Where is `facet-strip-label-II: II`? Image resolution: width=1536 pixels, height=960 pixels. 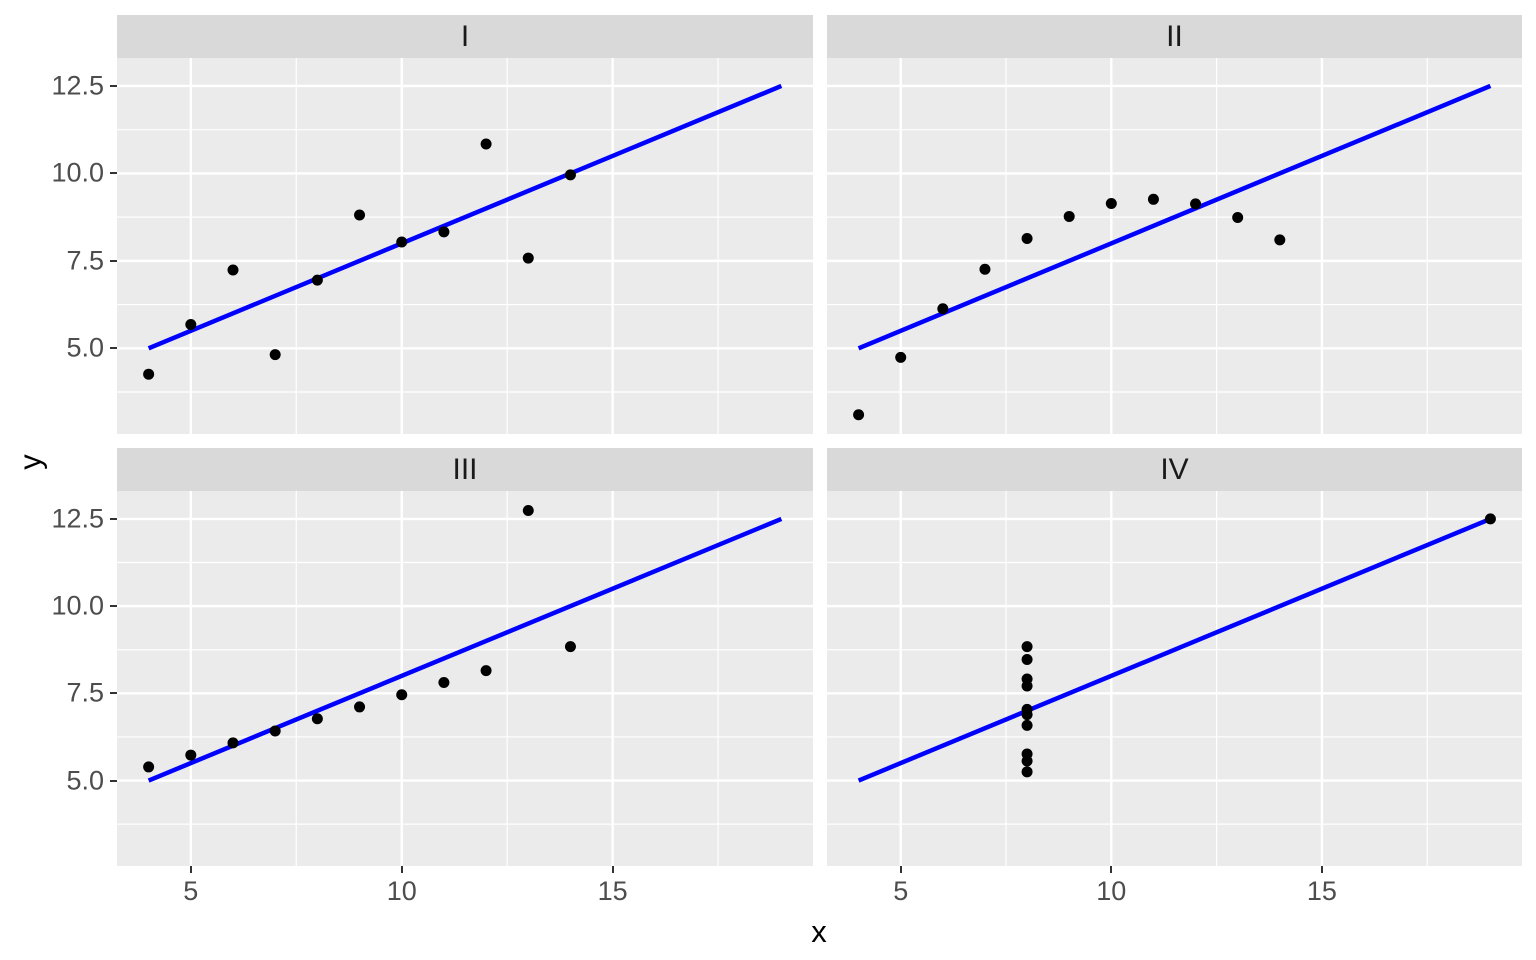
facet-strip-label-II: II is located at coordinates (1174, 36).